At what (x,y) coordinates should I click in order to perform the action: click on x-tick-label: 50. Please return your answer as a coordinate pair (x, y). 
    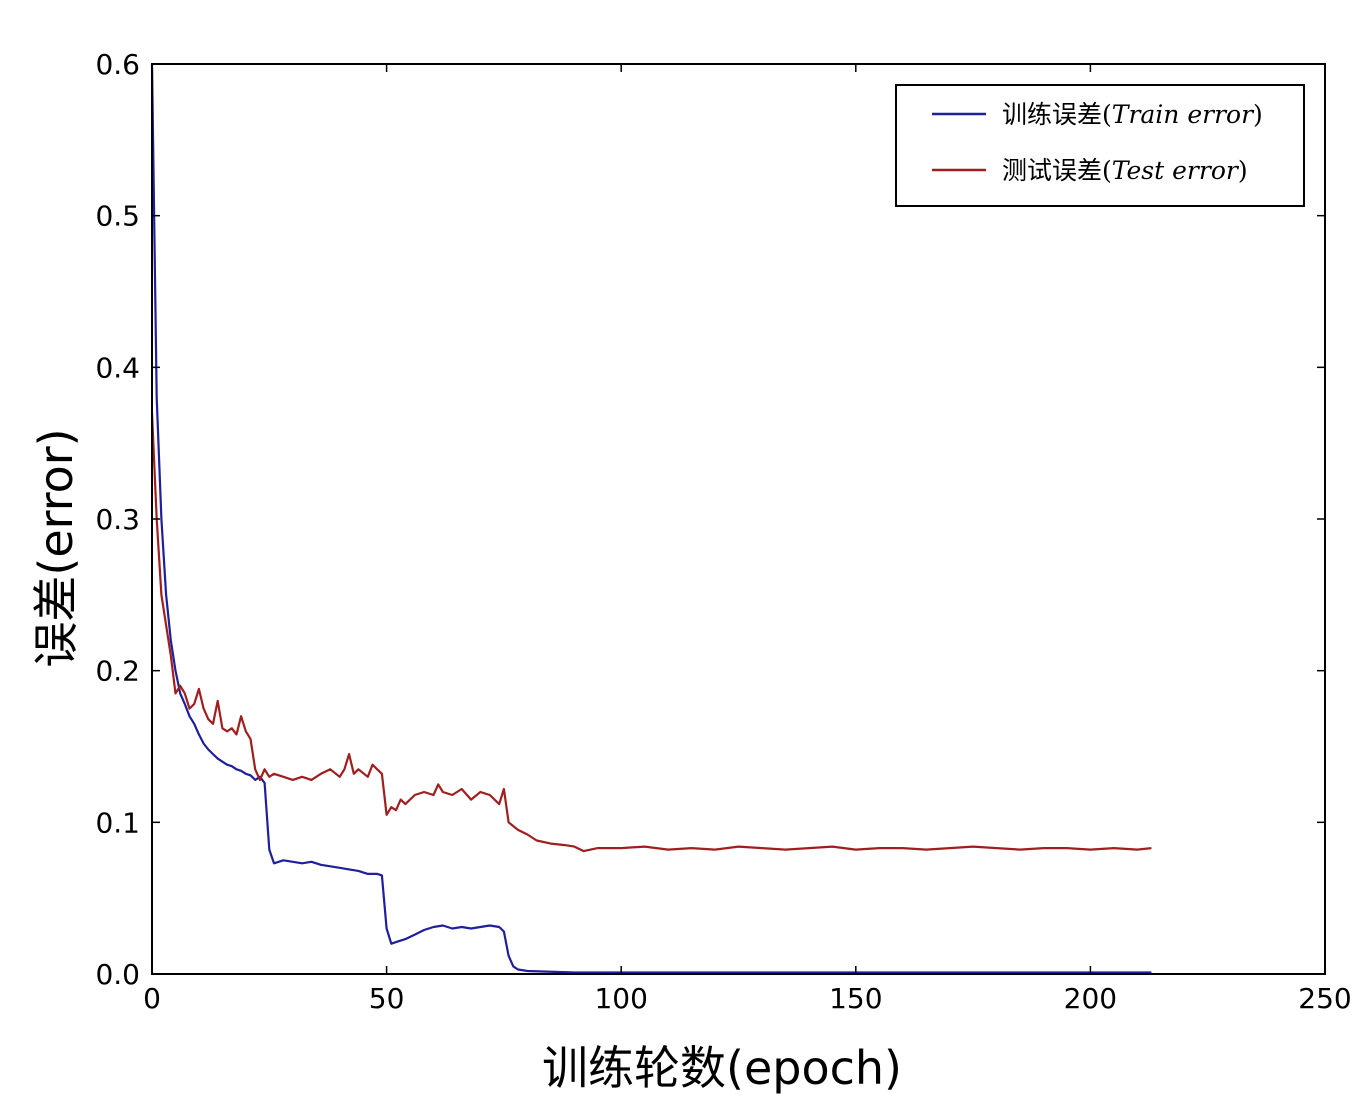
    Looking at the image, I should click on (387, 998).